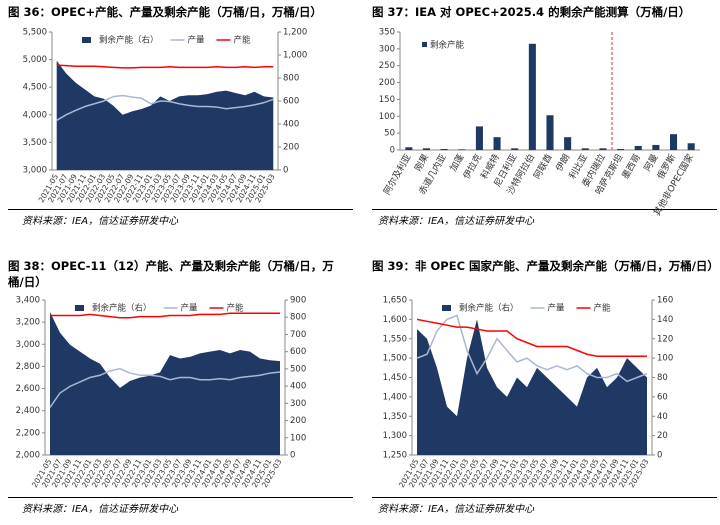  What do you see at coordinates (35, 33) in the screenshot?
I see `y-tick-label: 5,500` at bounding box center [35, 33].